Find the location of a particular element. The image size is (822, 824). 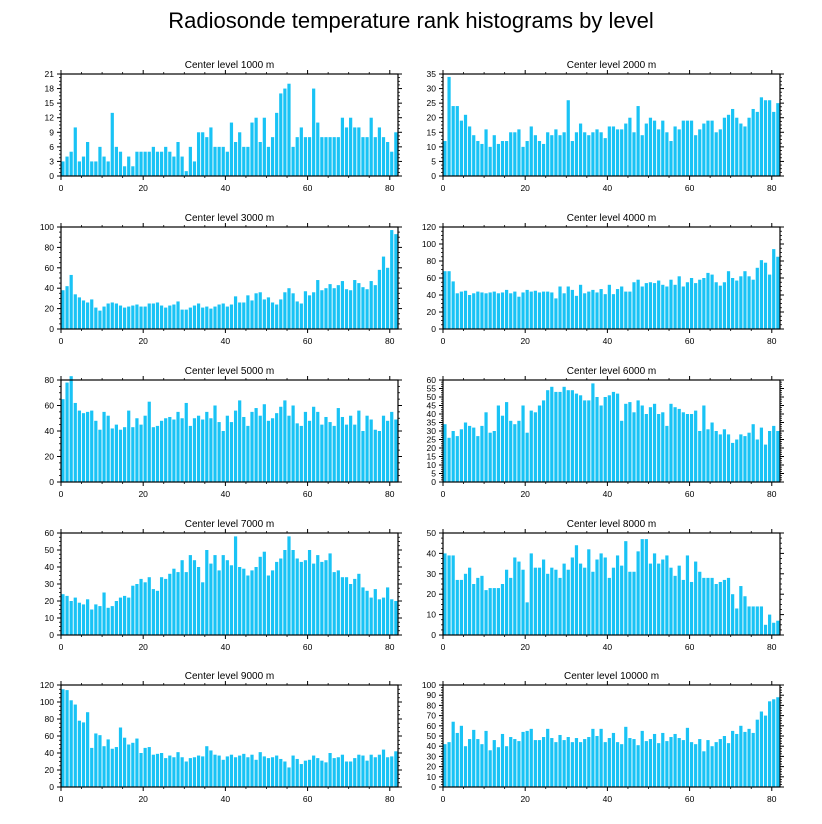

y-tick-label: 40 is located at coordinates (50, 431).